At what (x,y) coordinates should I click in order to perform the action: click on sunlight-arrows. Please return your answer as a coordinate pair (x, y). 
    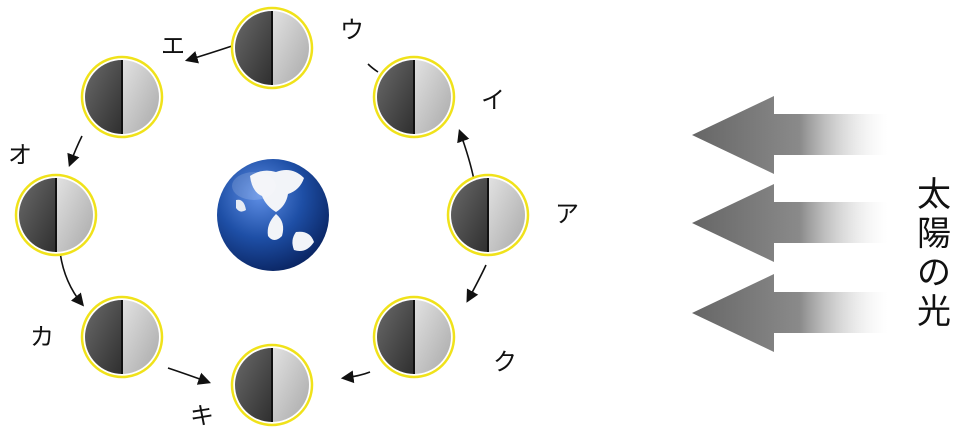
    Looking at the image, I should click on (790, 224).